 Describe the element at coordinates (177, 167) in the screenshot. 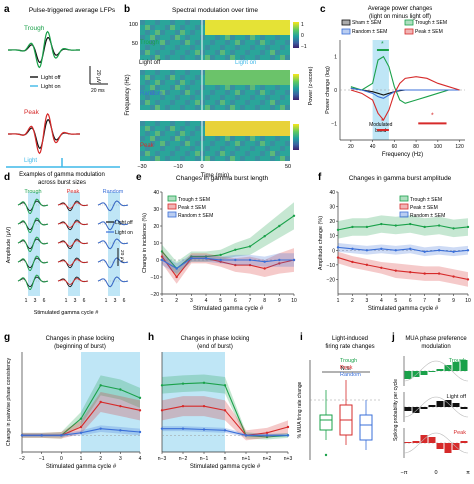

I see `heatmap-xtick-m10: −10` at that location.